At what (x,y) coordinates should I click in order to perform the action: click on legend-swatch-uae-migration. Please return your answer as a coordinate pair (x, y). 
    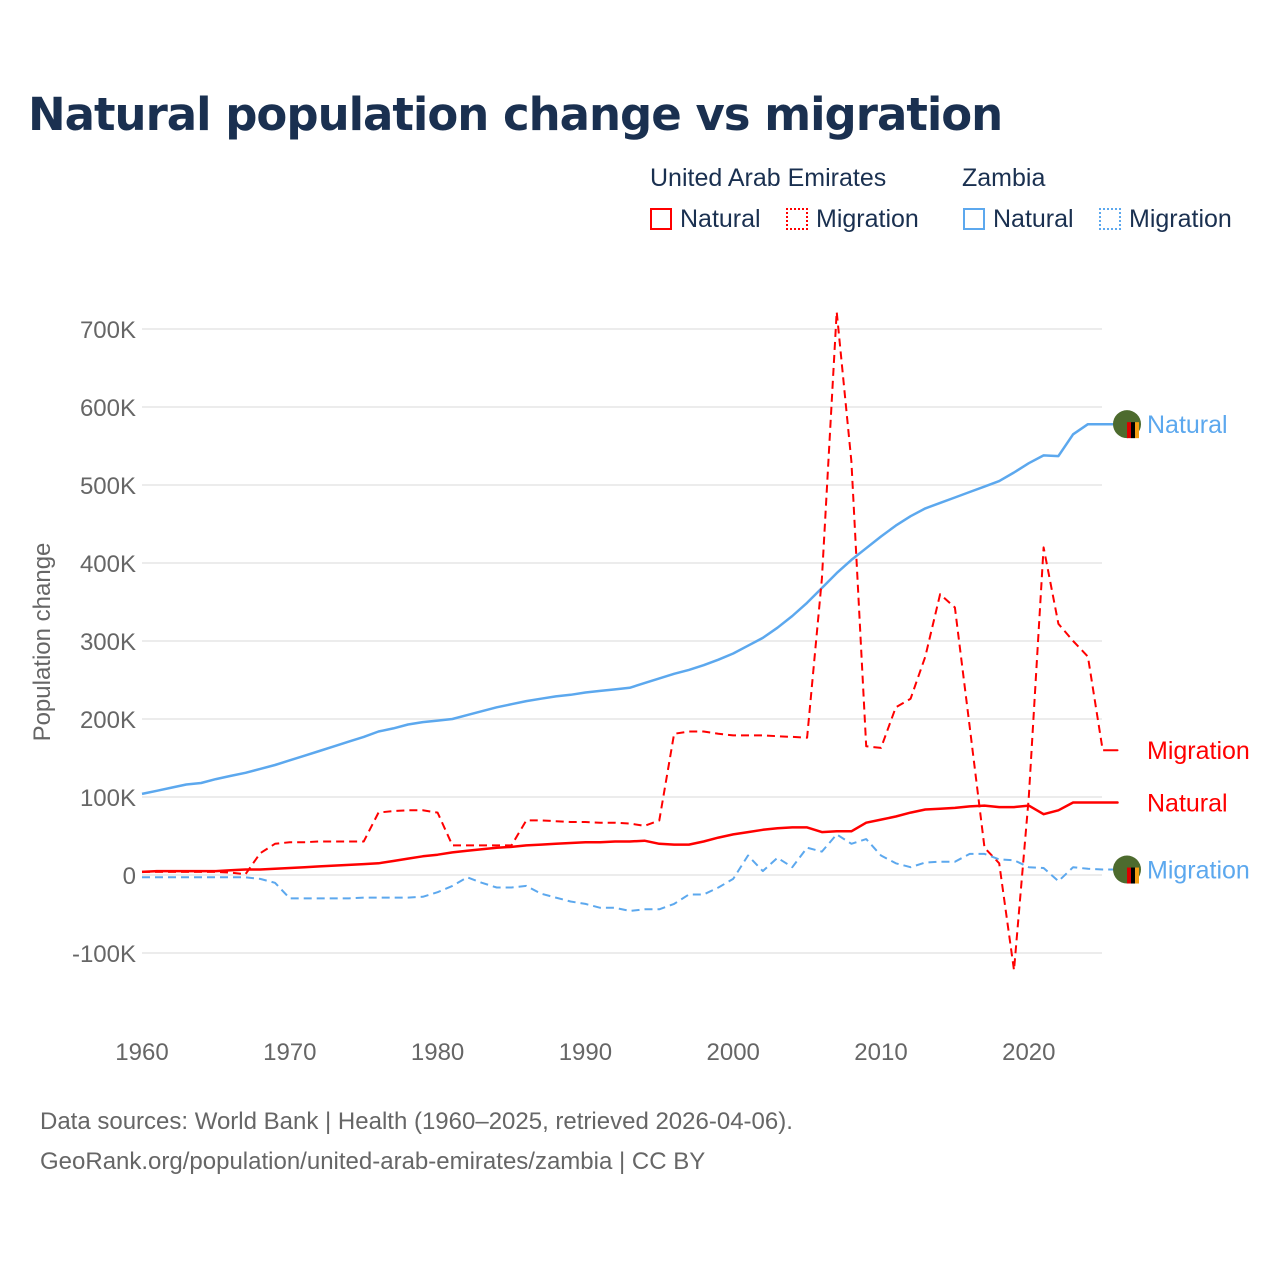
    Looking at the image, I should click on (797, 219).